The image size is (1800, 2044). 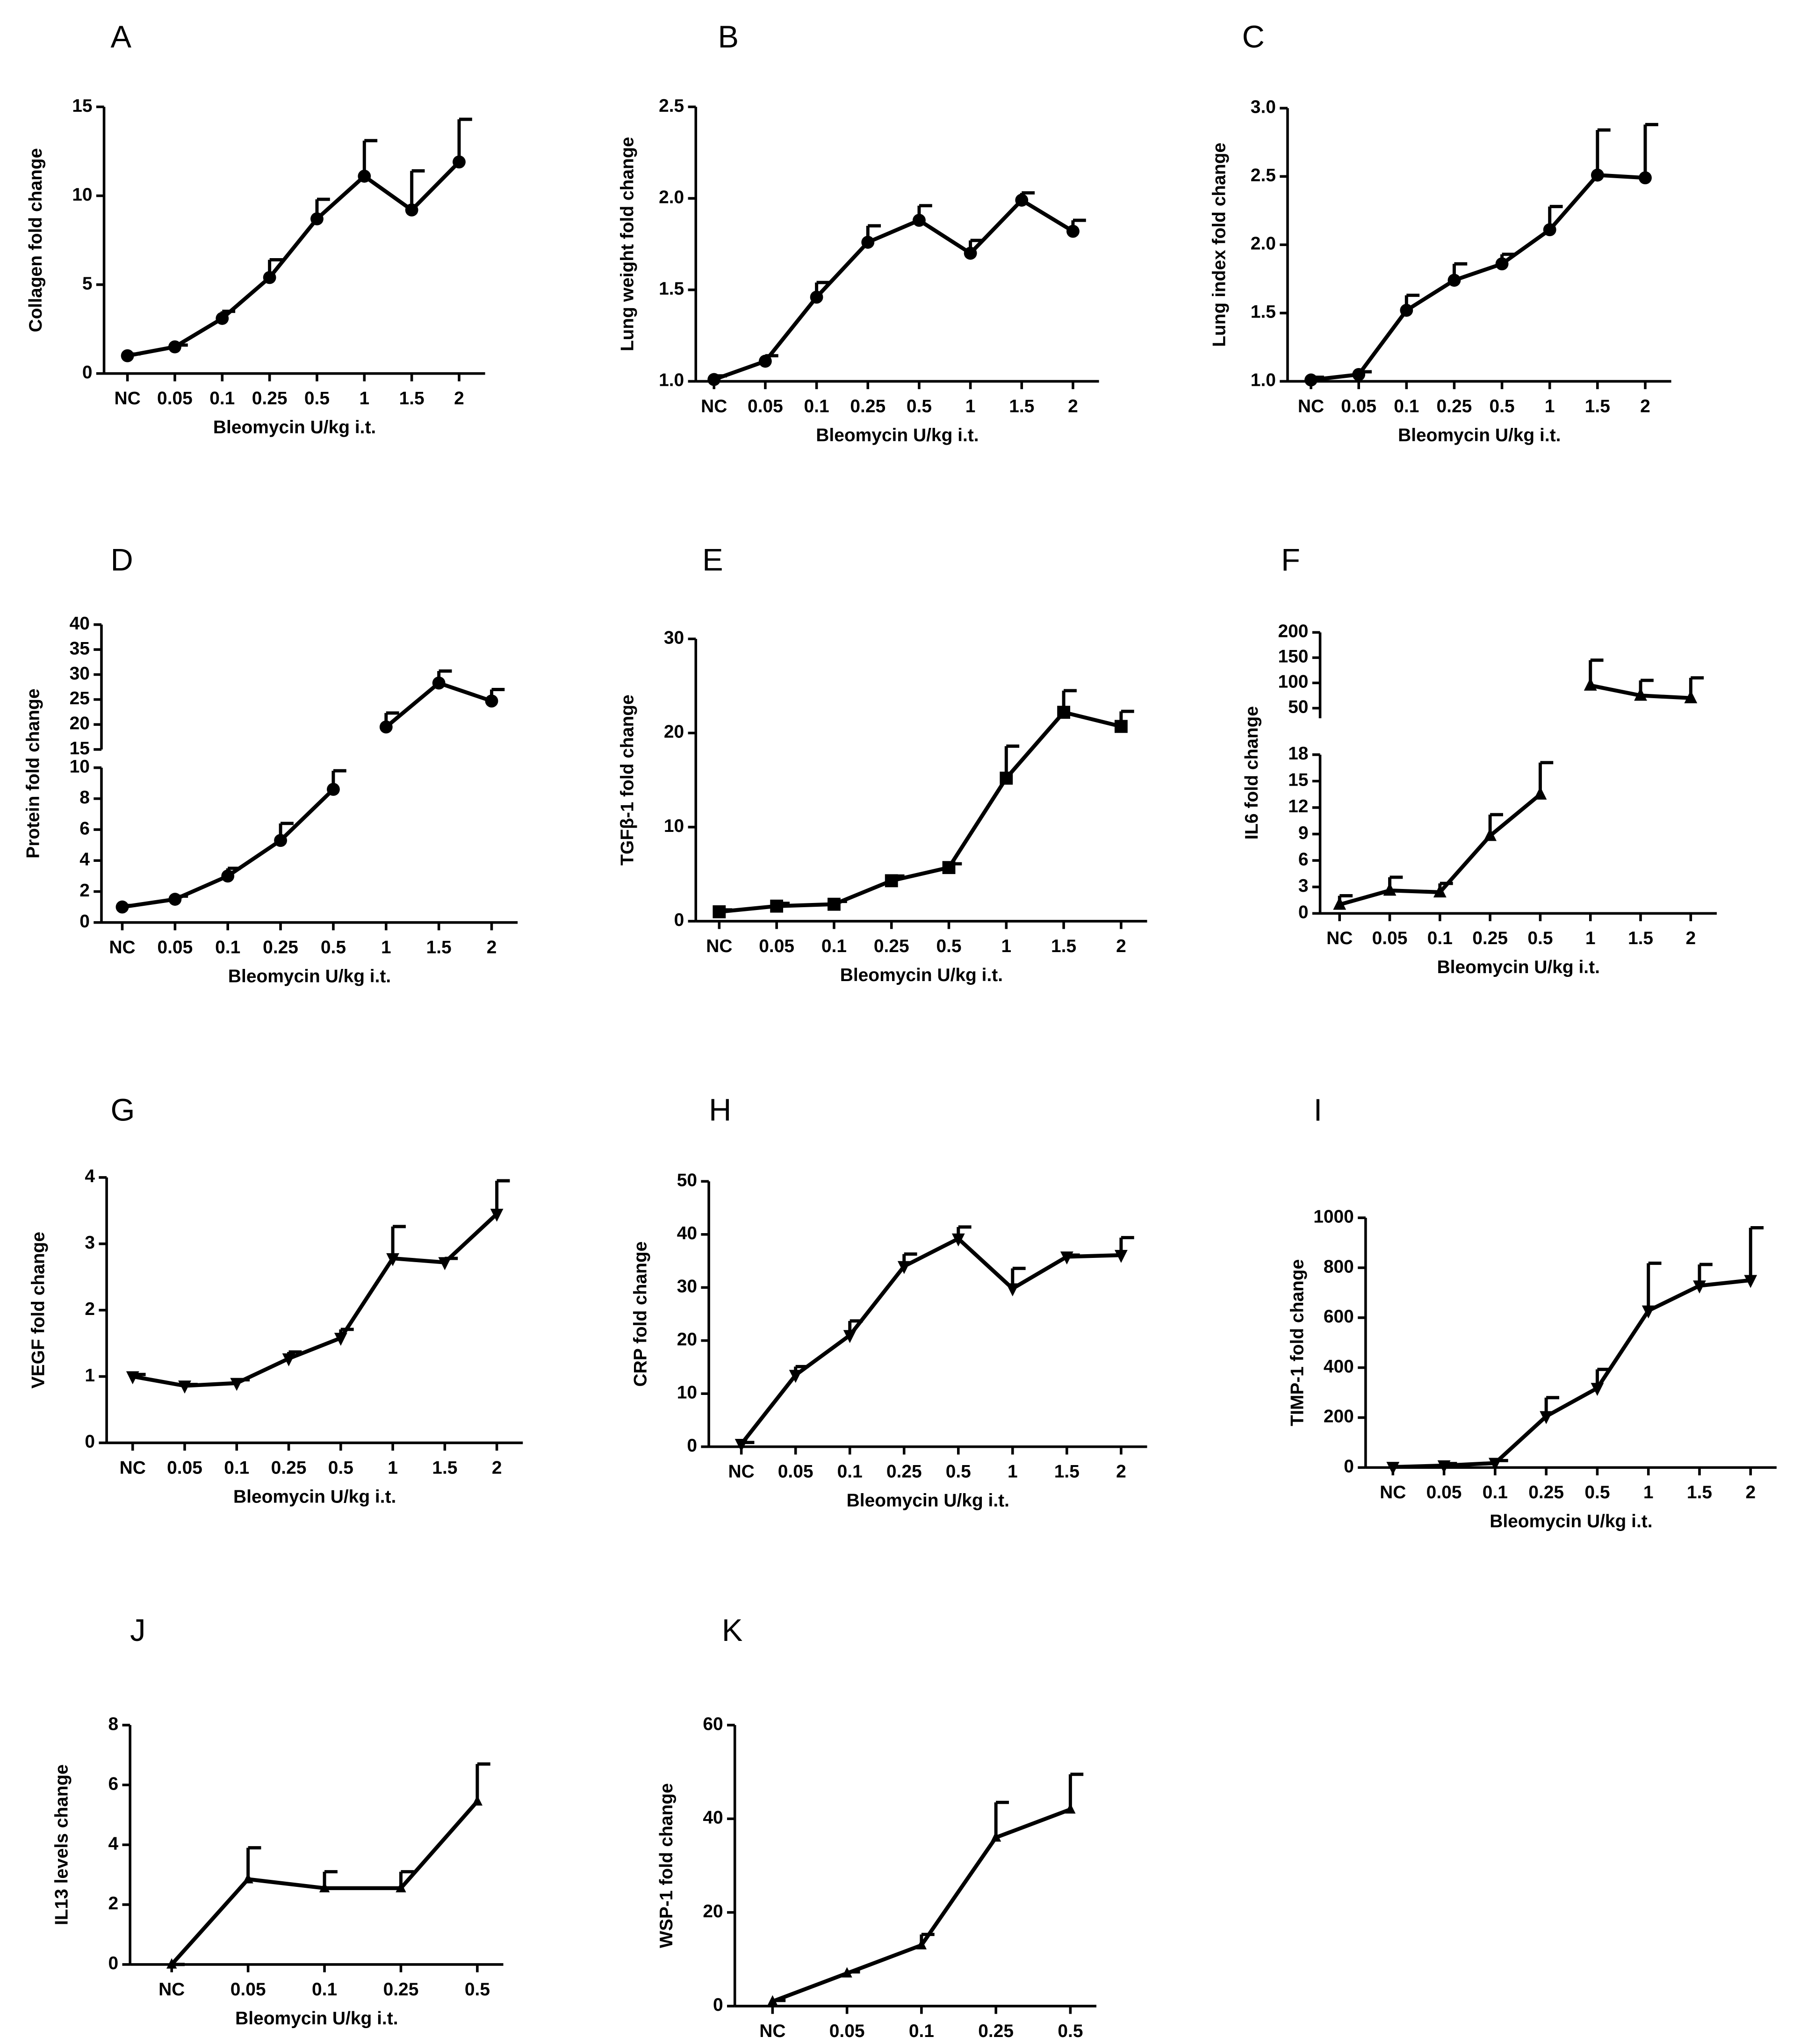 I want to click on y-tick-label: 35, so click(x=80, y=648).